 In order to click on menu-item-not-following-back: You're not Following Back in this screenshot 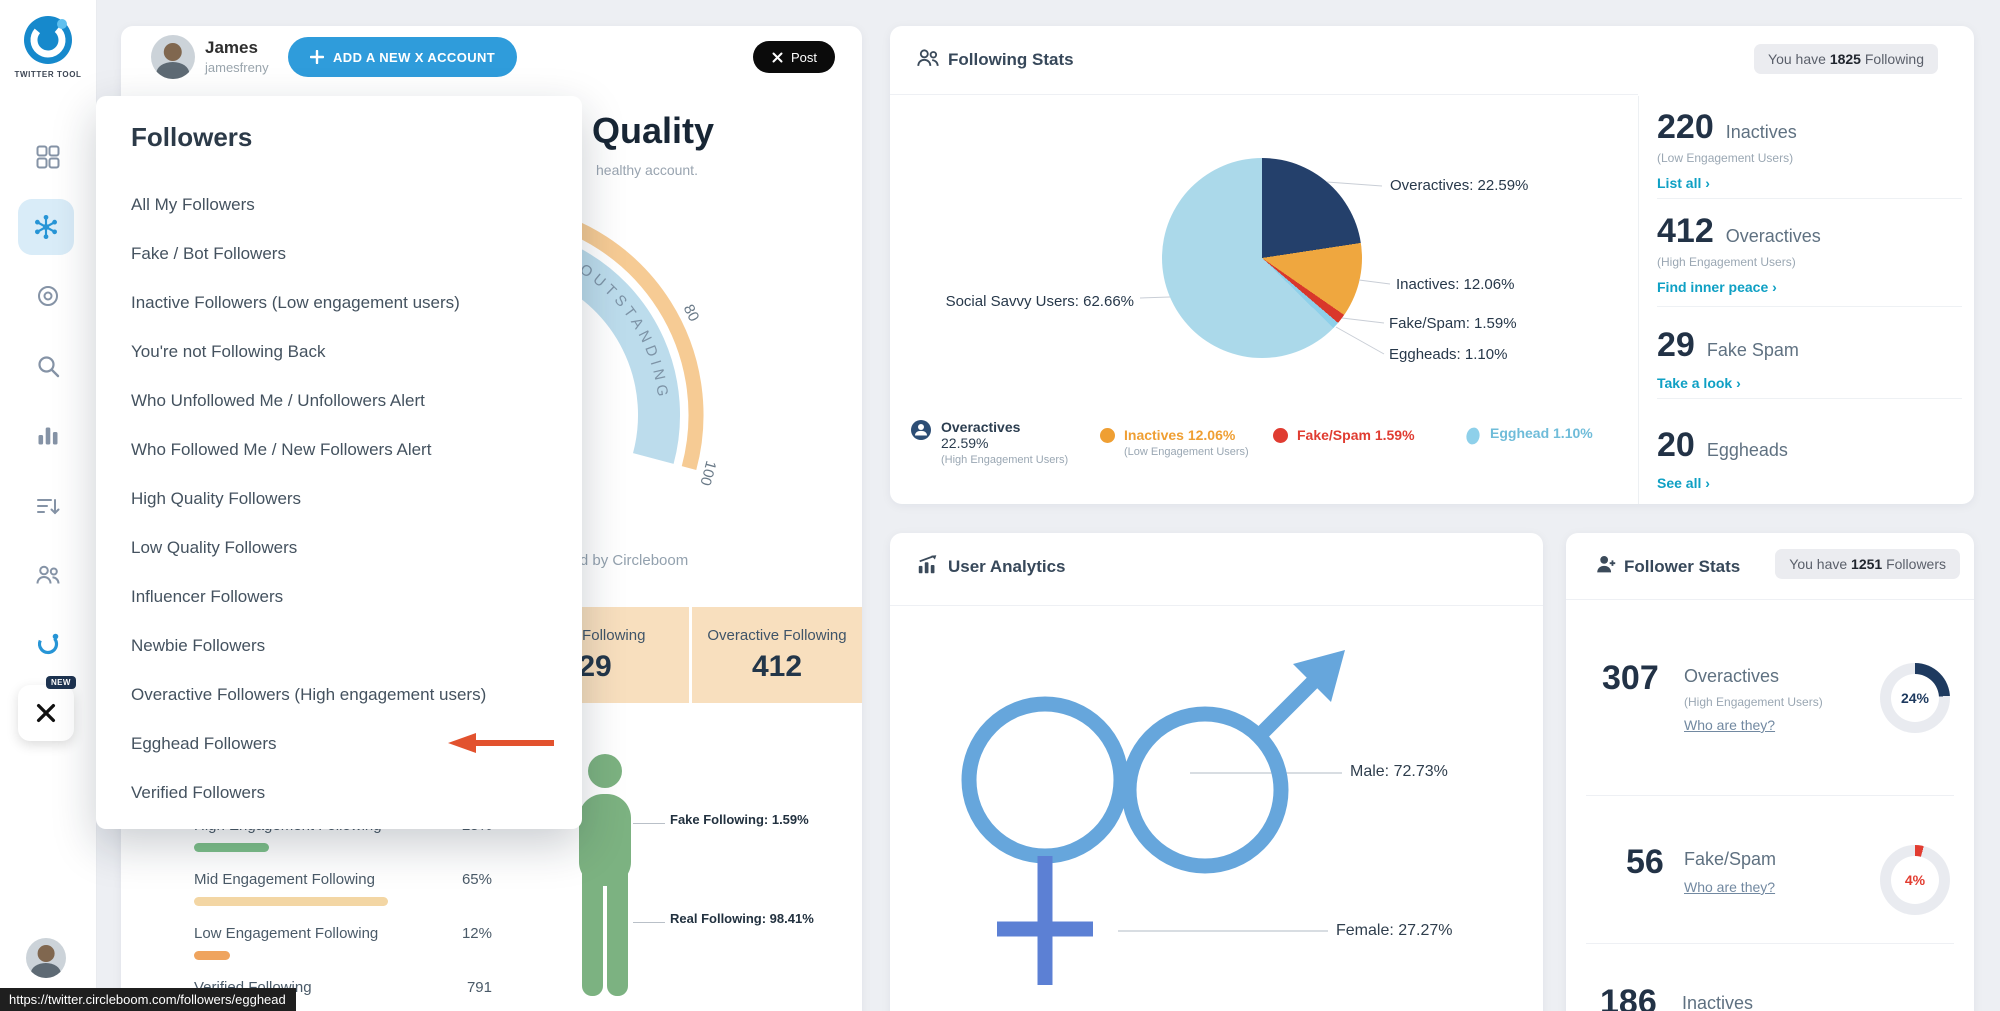, I will do `click(228, 351)`.